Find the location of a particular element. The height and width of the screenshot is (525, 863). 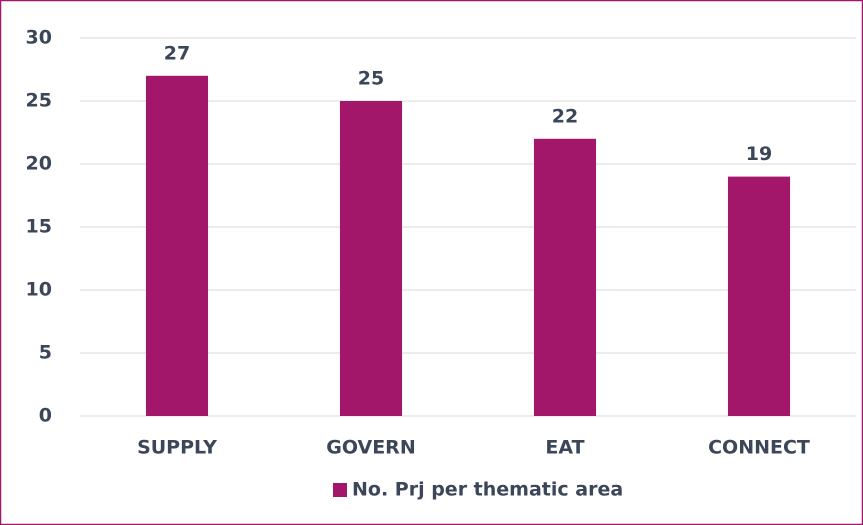

x-tick-label: EAT is located at coordinates (564, 448).